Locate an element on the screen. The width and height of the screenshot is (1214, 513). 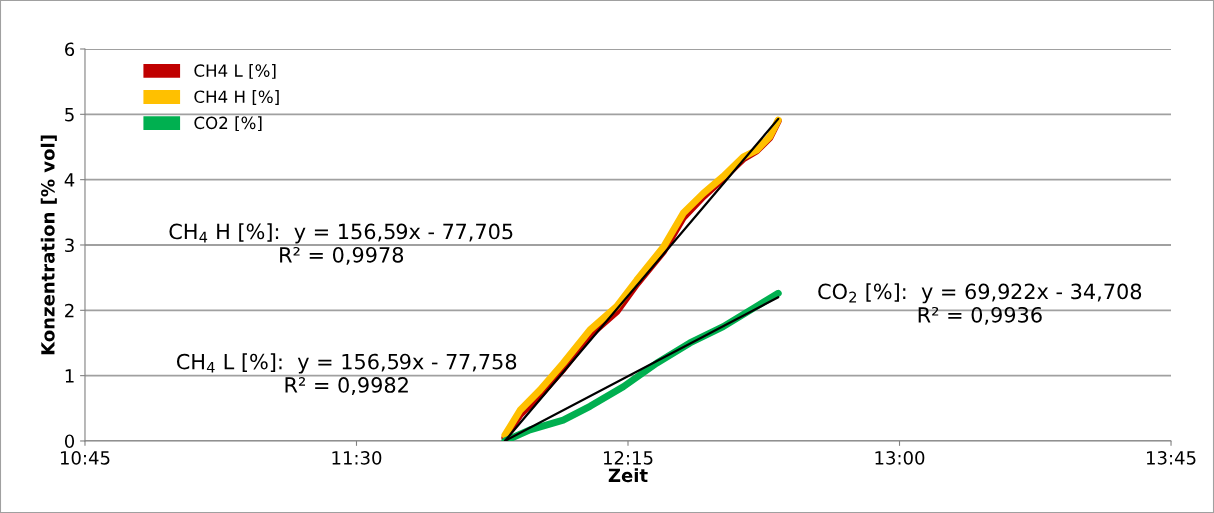
x-tick-label: 11:30 is located at coordinates (357, 458).